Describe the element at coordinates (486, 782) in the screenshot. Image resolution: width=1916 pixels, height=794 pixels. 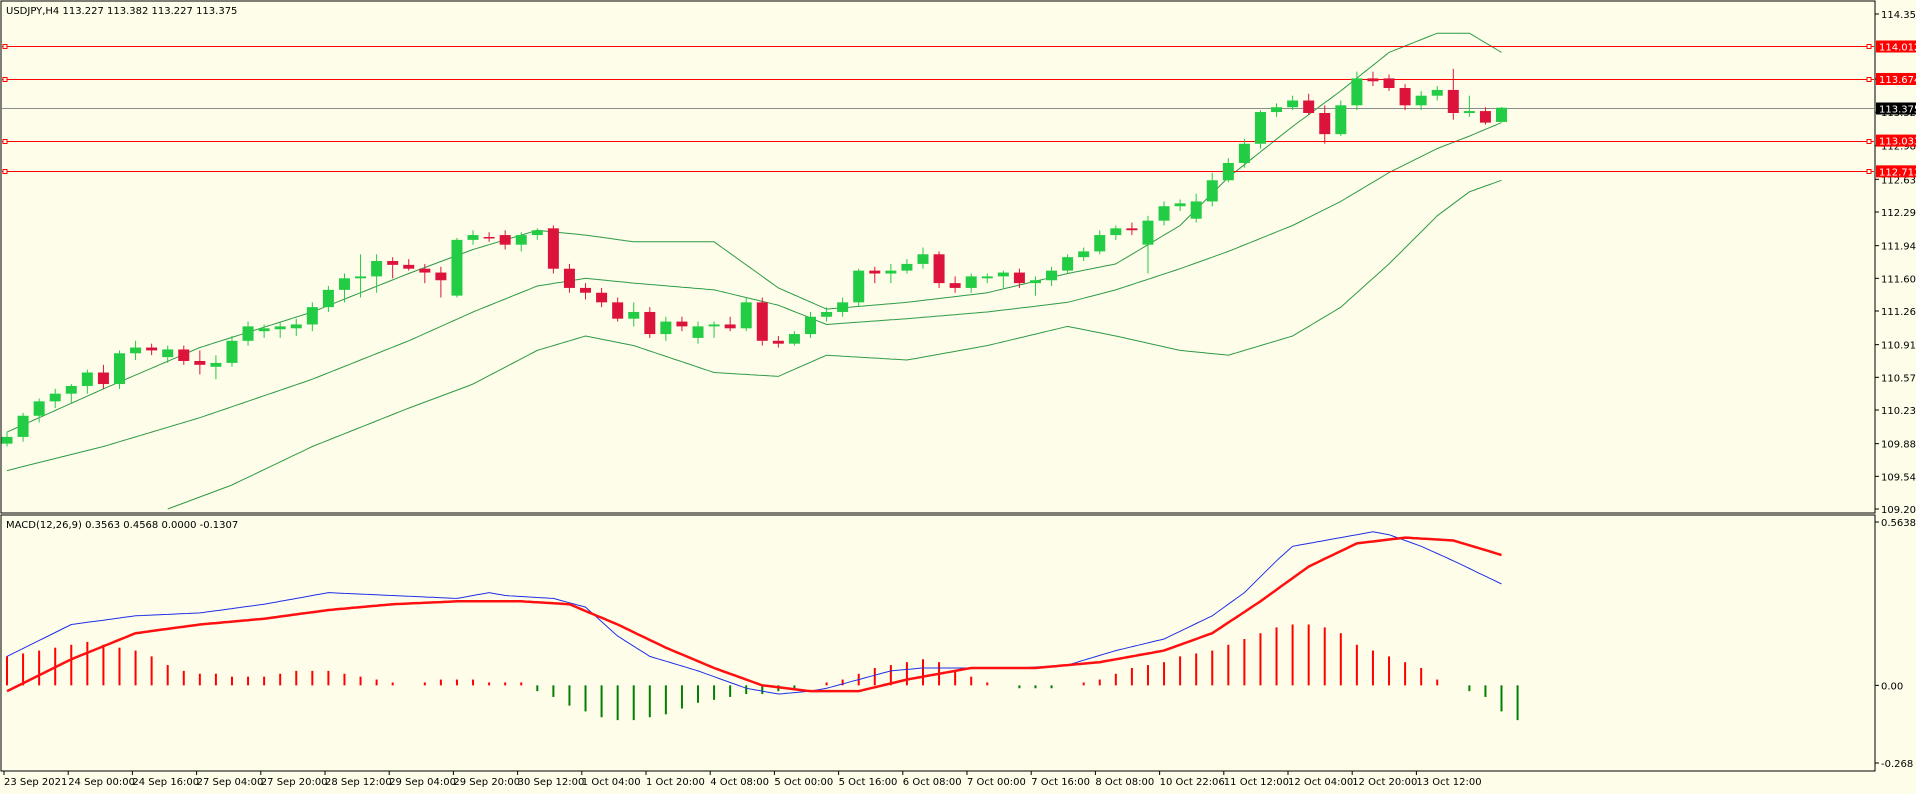
I see `time-tick-label: 29 Sep 20:00` at that location.